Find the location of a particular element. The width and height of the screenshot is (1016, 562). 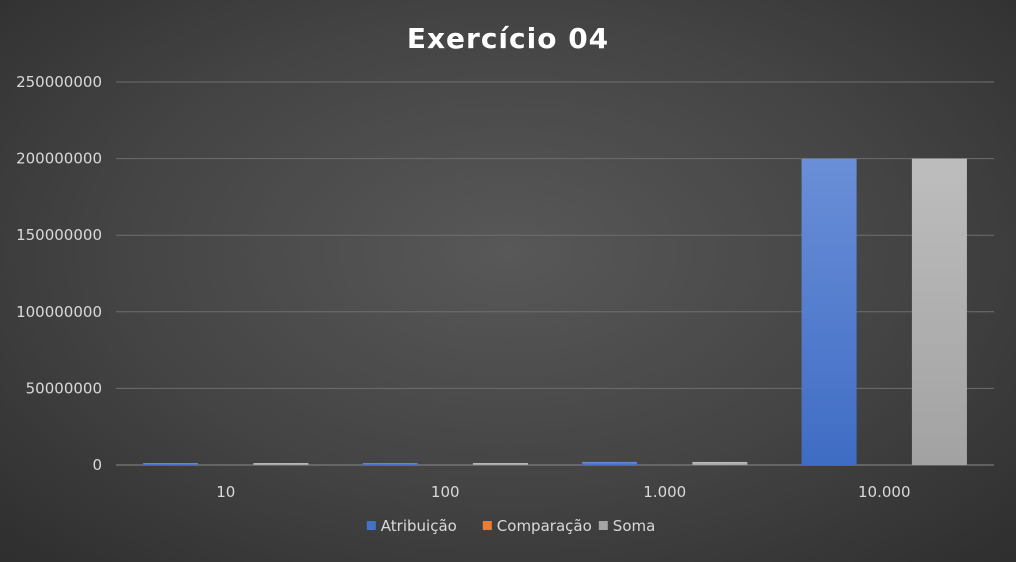

legend-item-atribuição: Atribuição is located at coordinates (411, 526).